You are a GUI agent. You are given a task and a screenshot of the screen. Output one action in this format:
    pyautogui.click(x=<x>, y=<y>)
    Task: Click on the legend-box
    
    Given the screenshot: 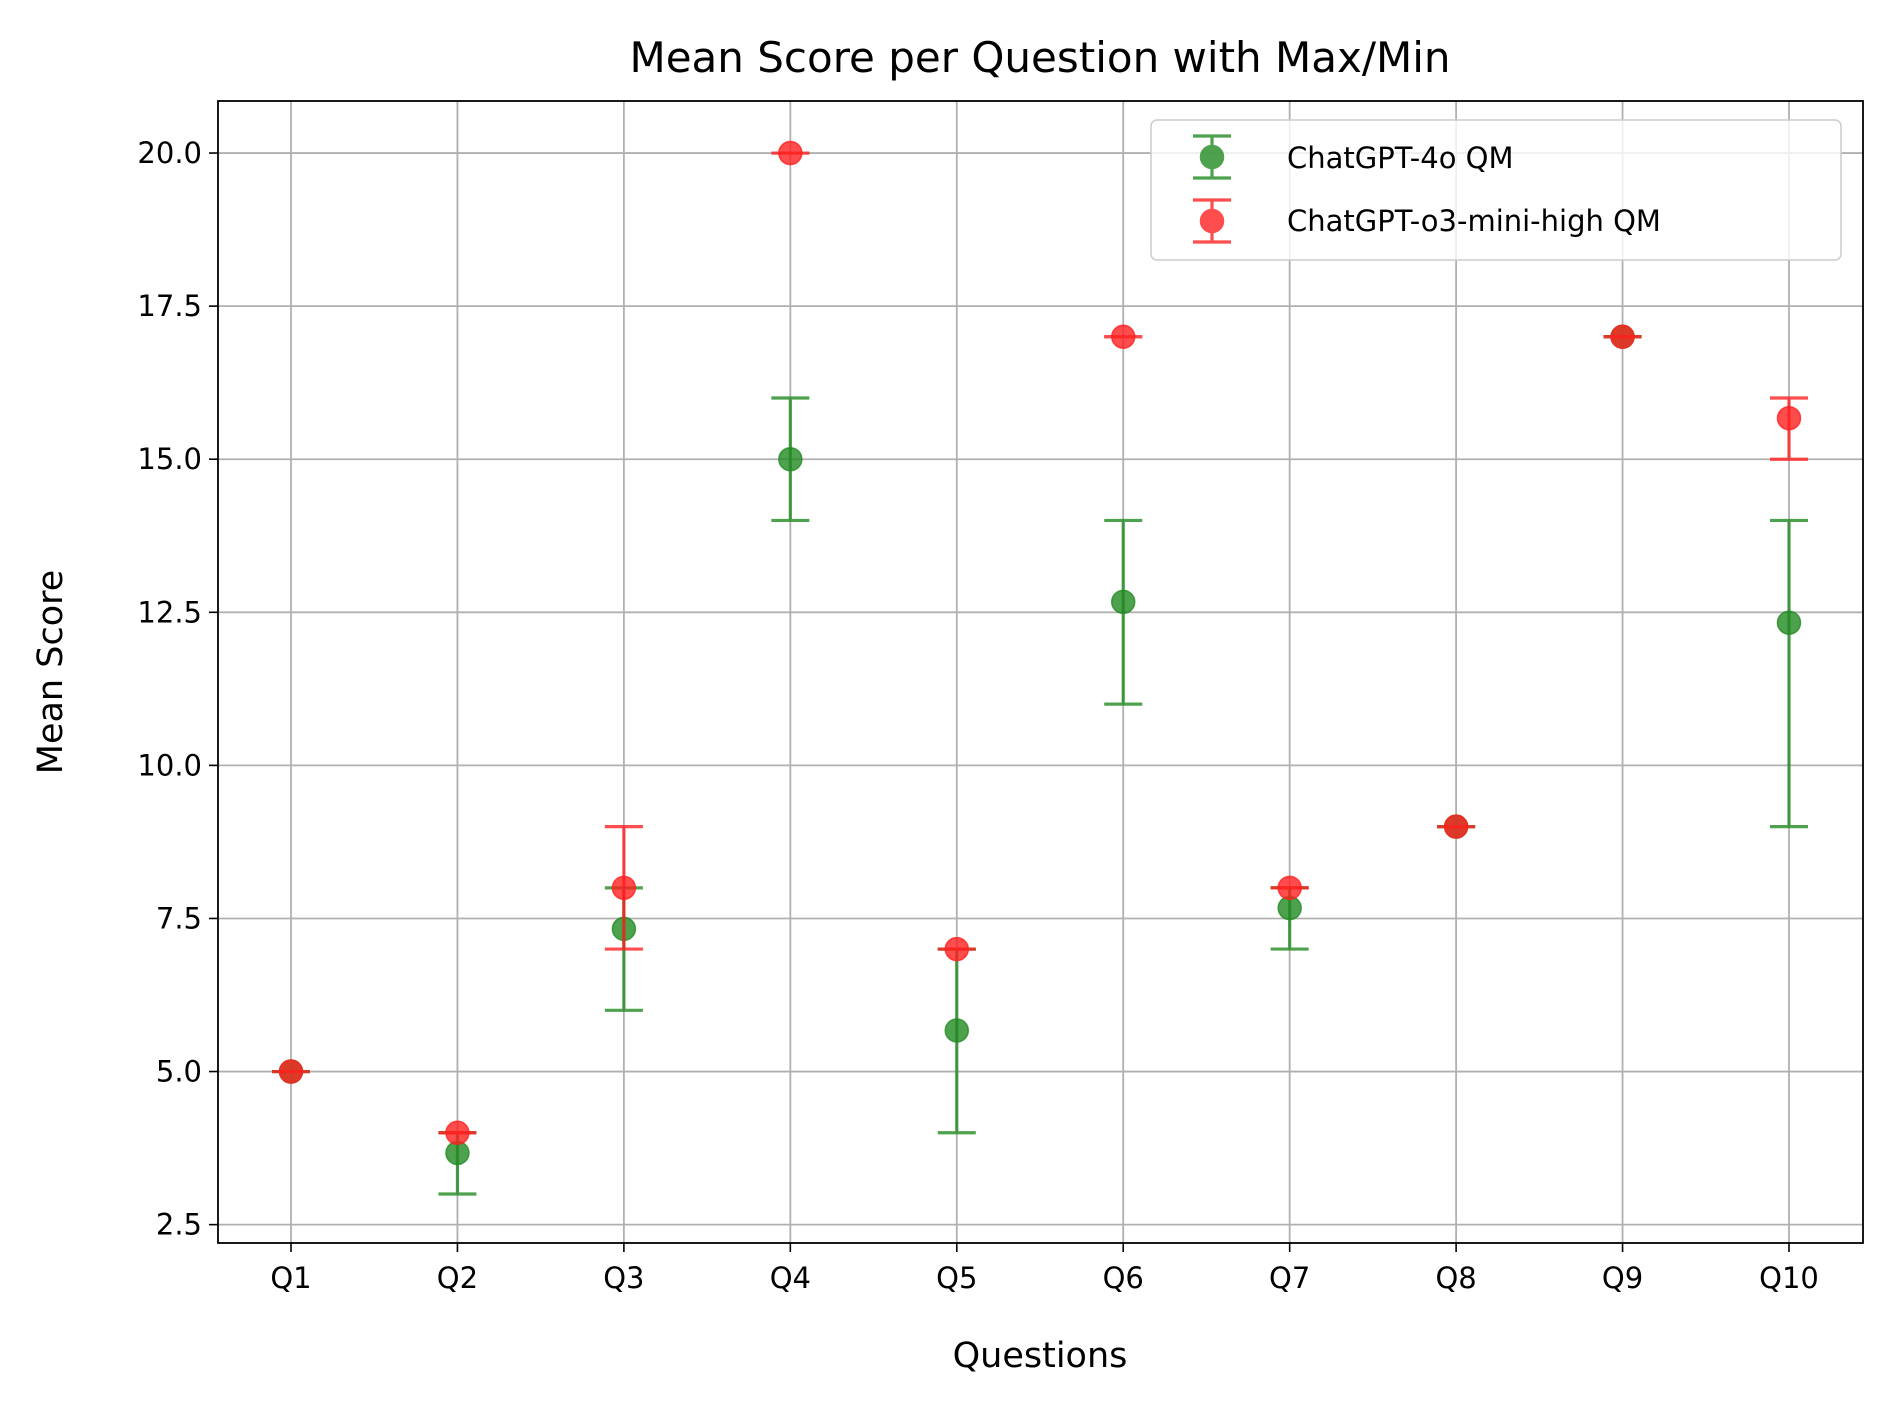 What is the action you would take?
    pyautogui.click(x=1496, y=190)
    